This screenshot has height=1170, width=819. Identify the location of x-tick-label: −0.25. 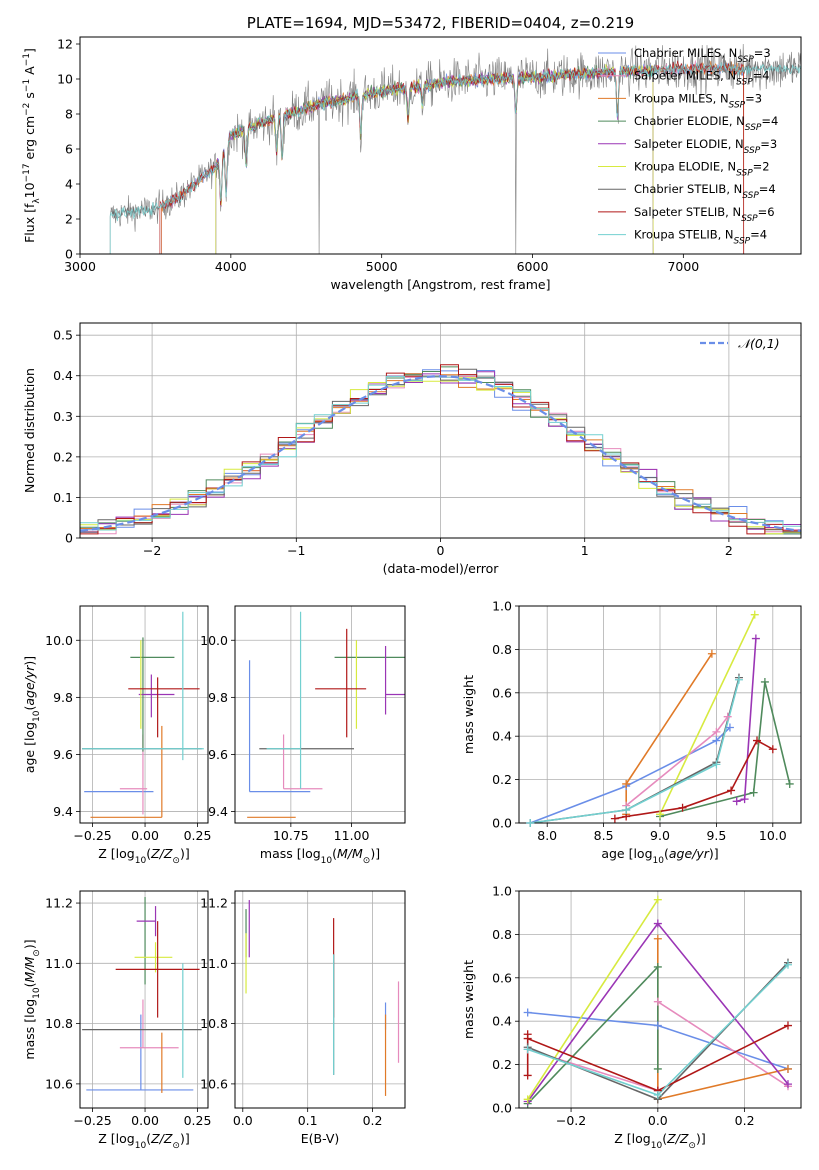
(92, 1120).